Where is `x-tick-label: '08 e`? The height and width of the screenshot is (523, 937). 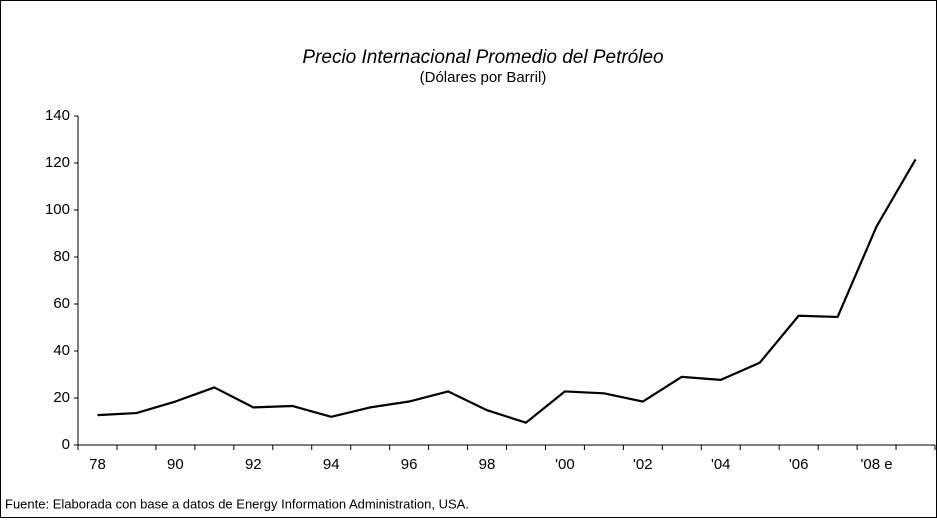
x-tick-label: '08 e is located at coordinates (877, 464).